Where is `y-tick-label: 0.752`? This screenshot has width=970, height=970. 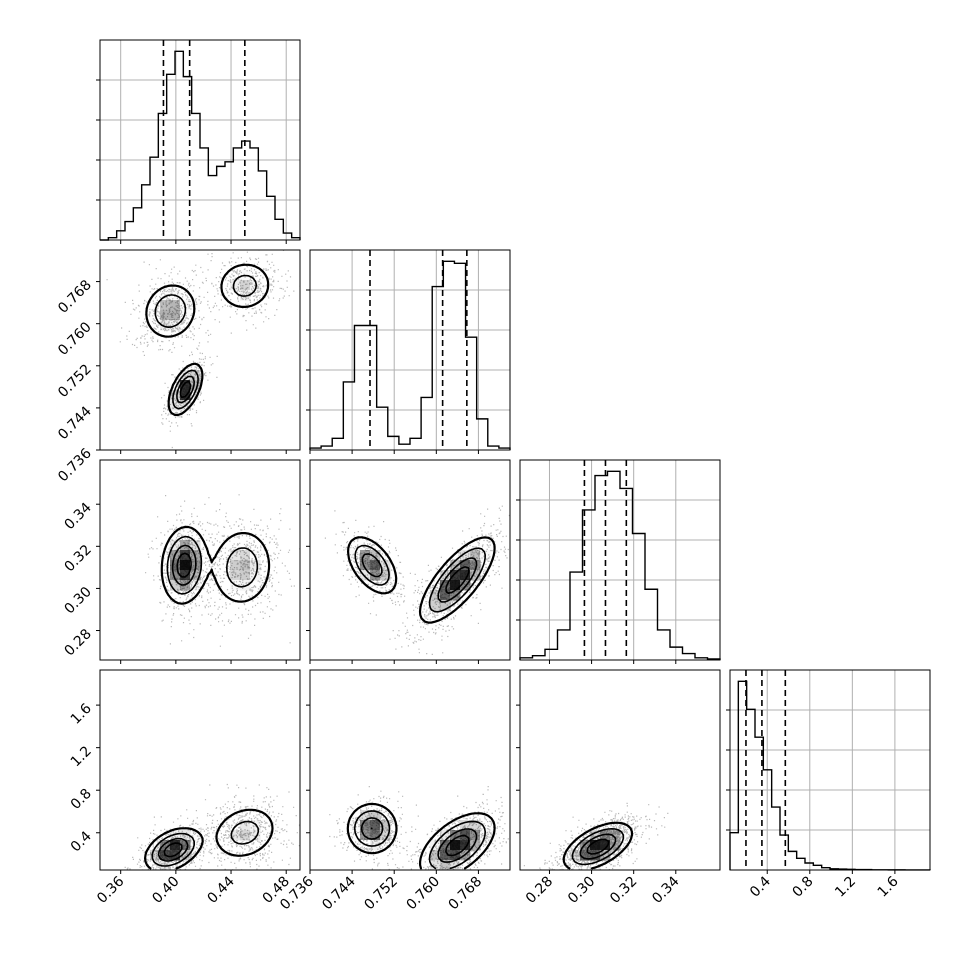 y-tick-label: 0.752 is located at coordinates (75, 381).